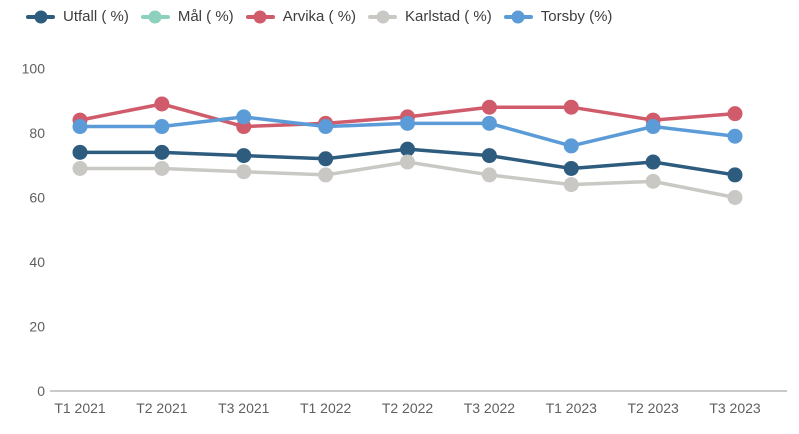 This screenshot has height=434, width=799. I want to click on data-point-utfall-t2-2021, so click(162, 152).